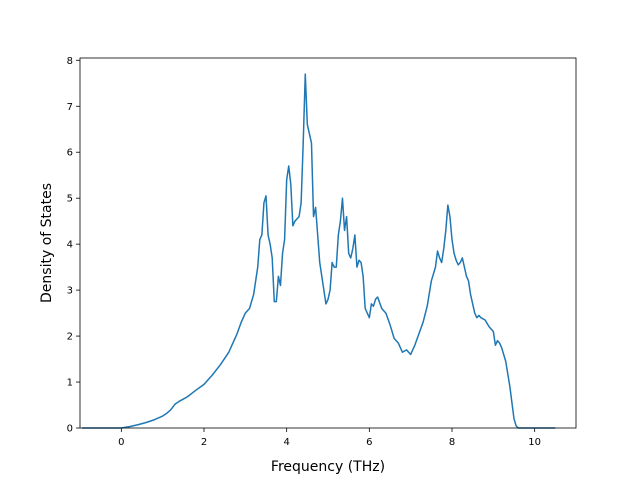 The height and width of the screenshot is (480, 640). What do you see at coordinates (47, 243) in the screenshot?
I see `y-axis-label: Density of States` at bounding box center [47, 243].